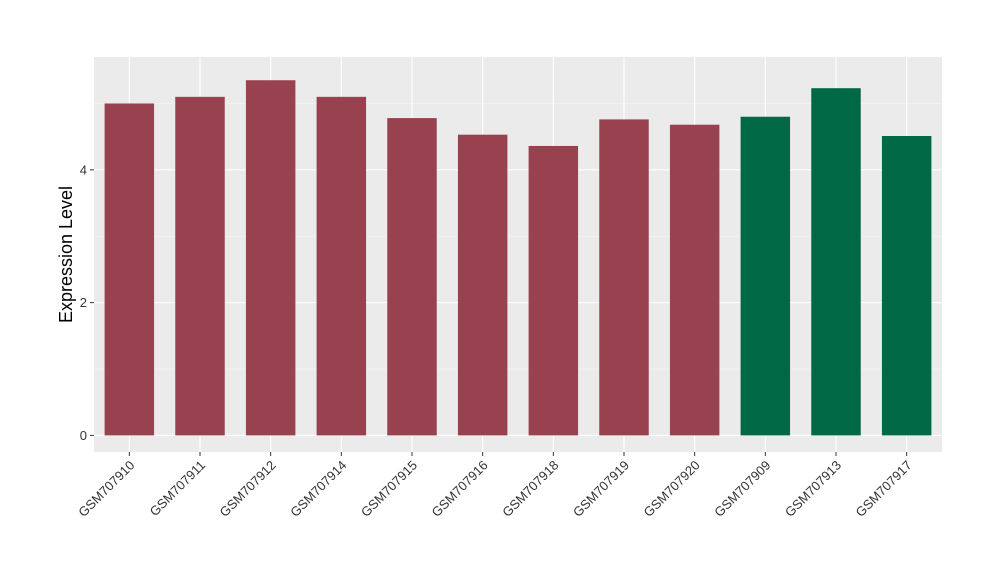 This screenshot has width=1000, height=585. I want to click on x-tick-label: GSM707911, so click(178, 489).